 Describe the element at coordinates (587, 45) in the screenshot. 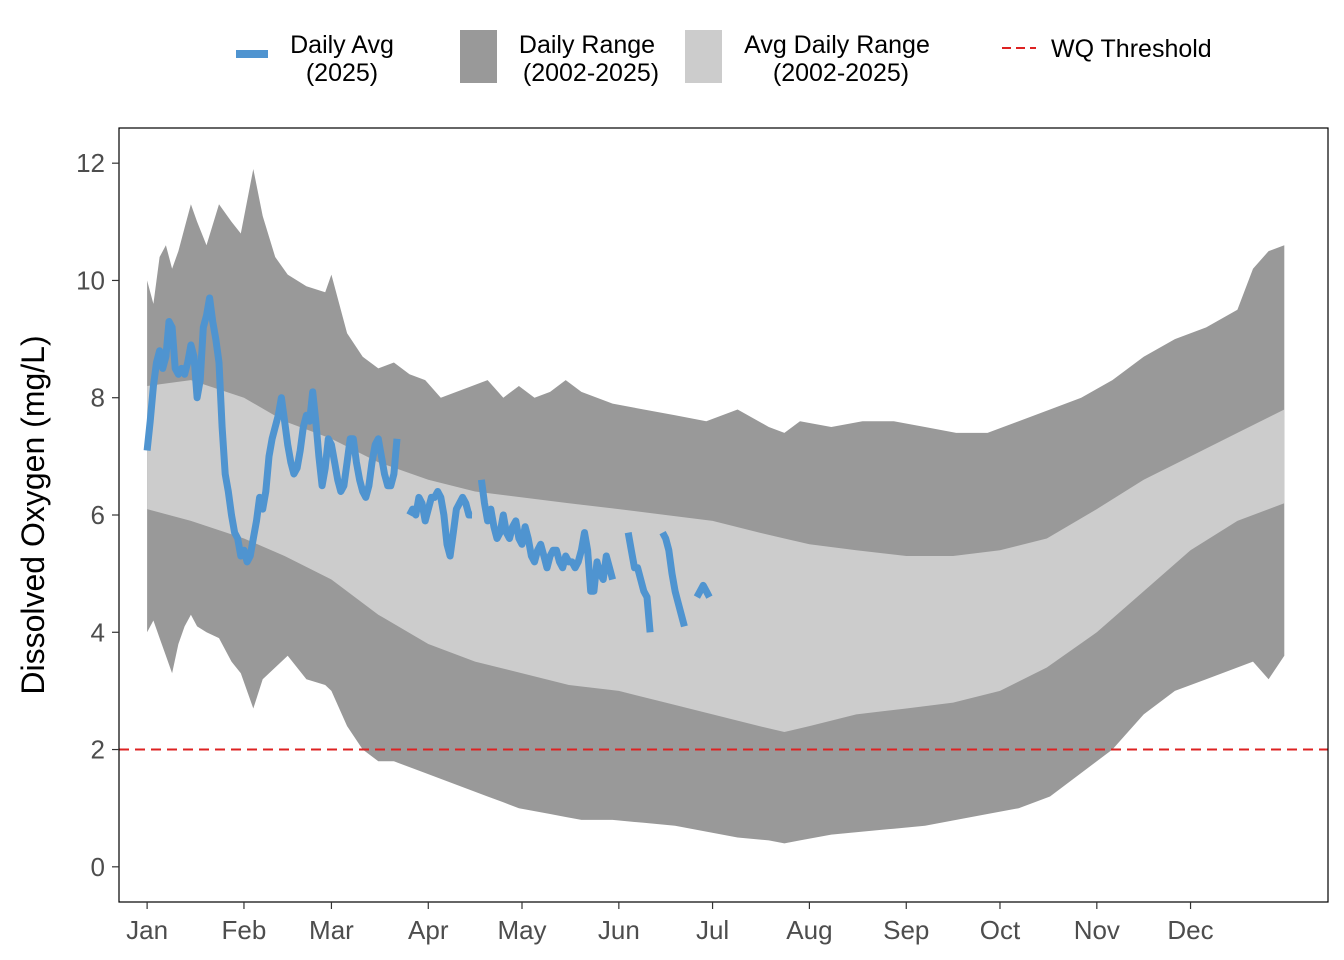

I see `legend-label-daily-range-line1: Daily Range` at that location.